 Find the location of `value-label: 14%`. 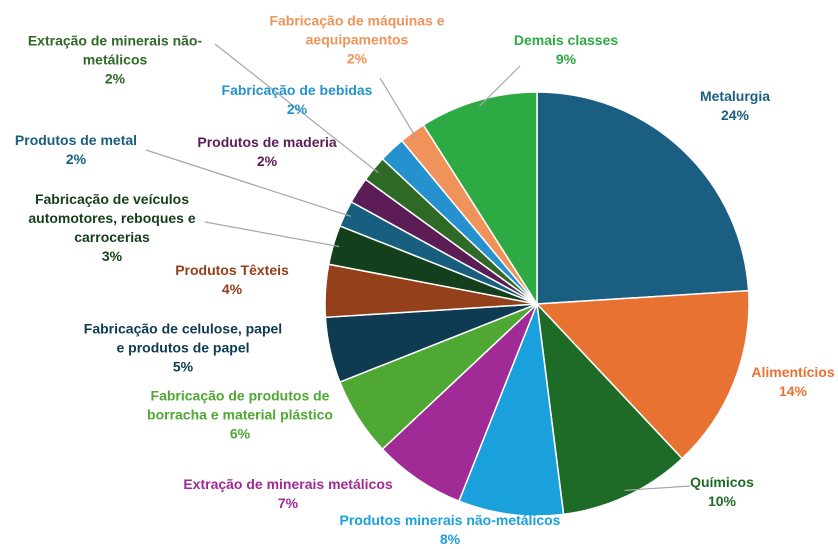

value-label: 14% is located at coordinates (793, 391).